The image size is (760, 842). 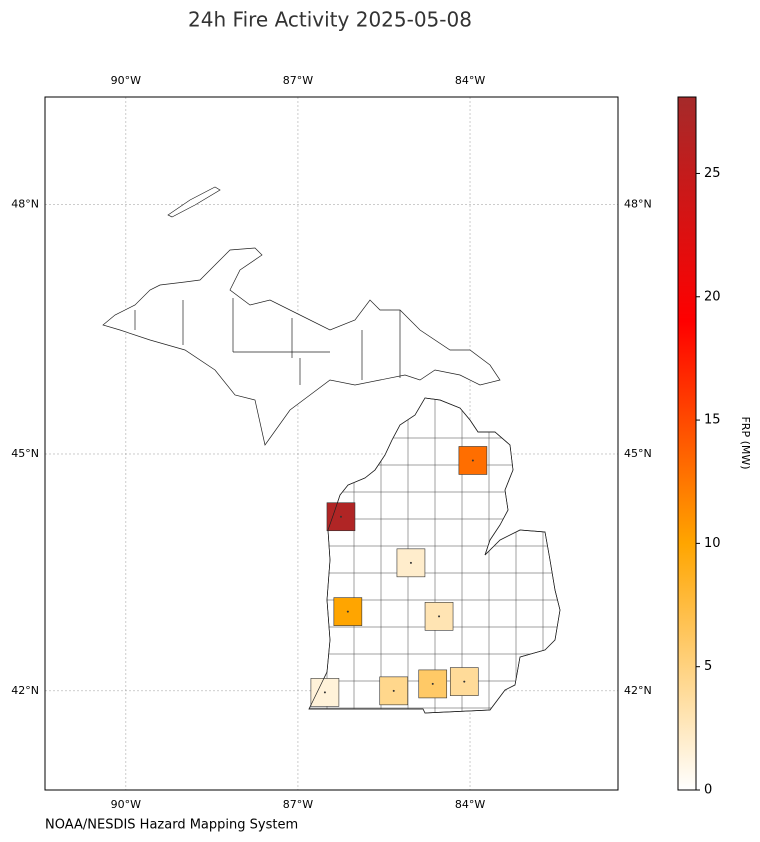 I want to click on colorbar-tick-label: 10, so click(x=712, y=543).